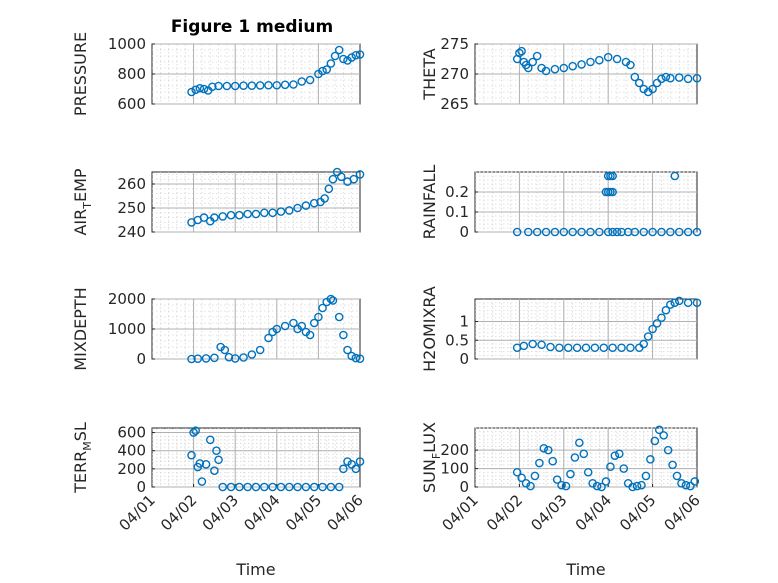  Describe the element at coordinates (255, 569) in the screenshot. I see `x-axis-label: Time` at that location.